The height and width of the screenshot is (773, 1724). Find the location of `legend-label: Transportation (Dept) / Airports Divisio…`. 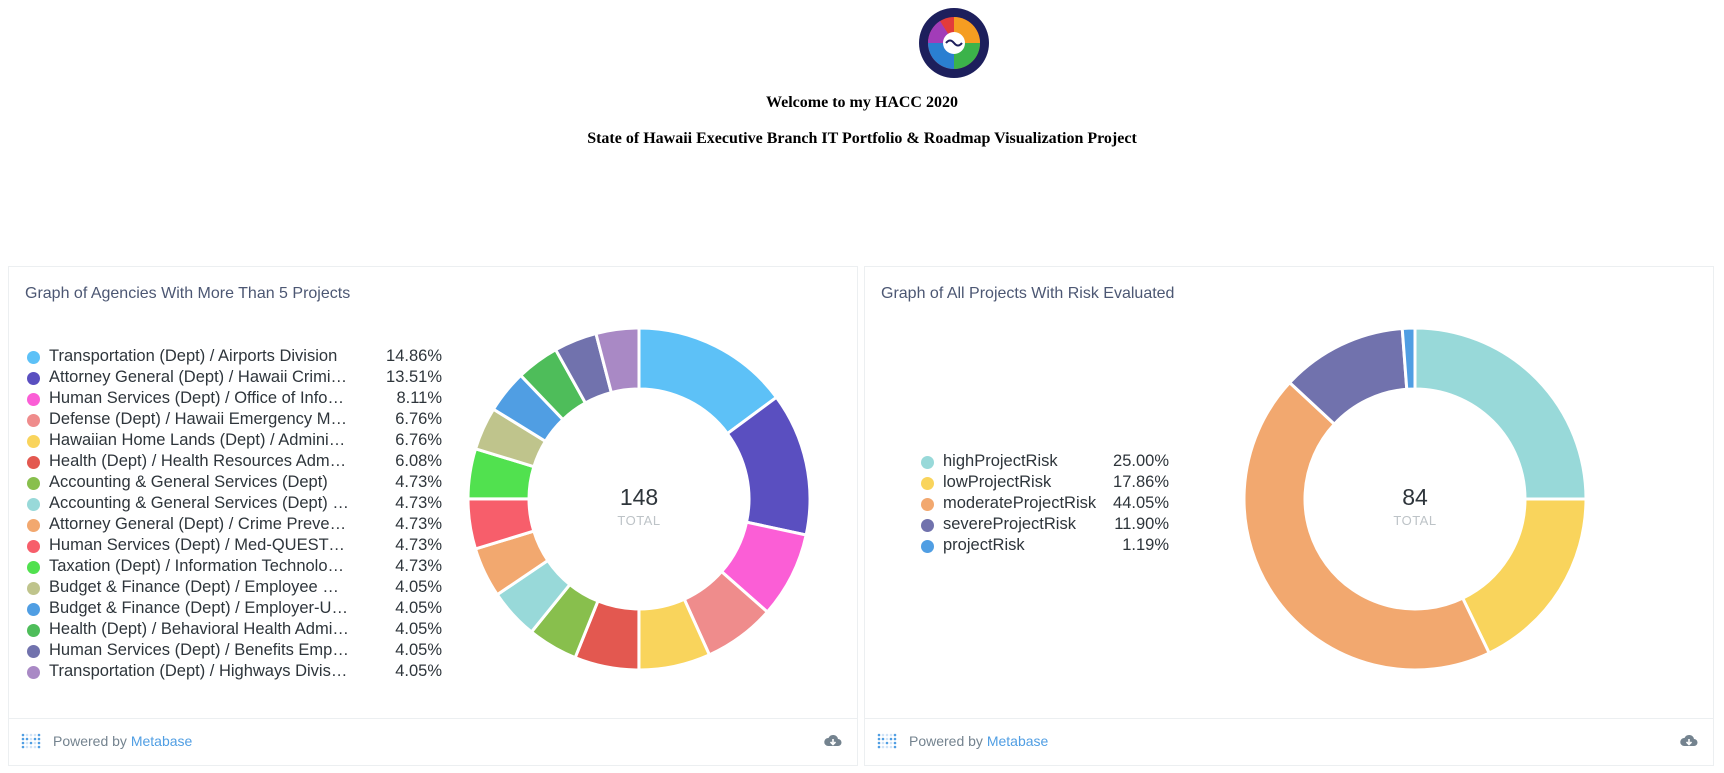

legend-label: Transportation (Dept) / Airports Divisio… is located at coordinates (193, 356).